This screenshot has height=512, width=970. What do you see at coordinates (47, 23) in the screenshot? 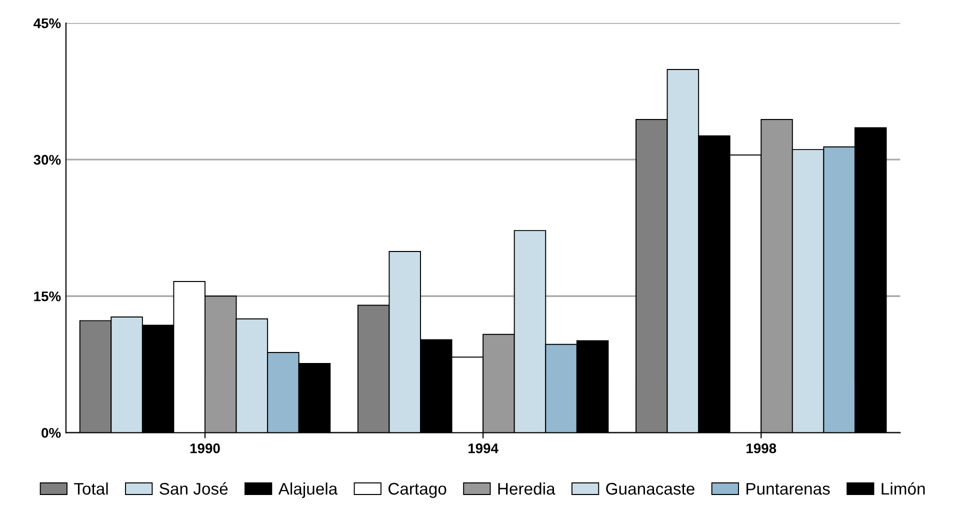
I see `y-tick-label: 45%` at bounding box center [47, 23].